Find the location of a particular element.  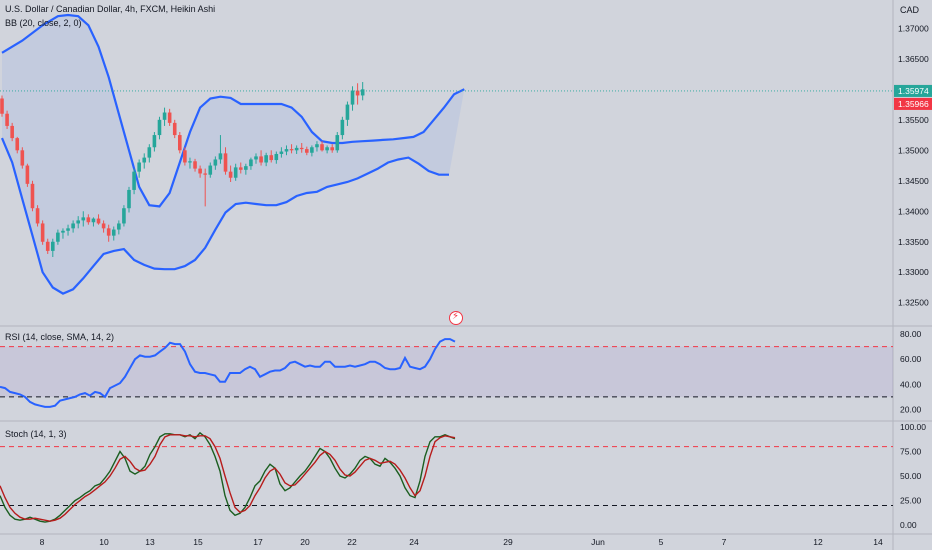

time-tick-label: 20 is located at coordinates (305, 542).